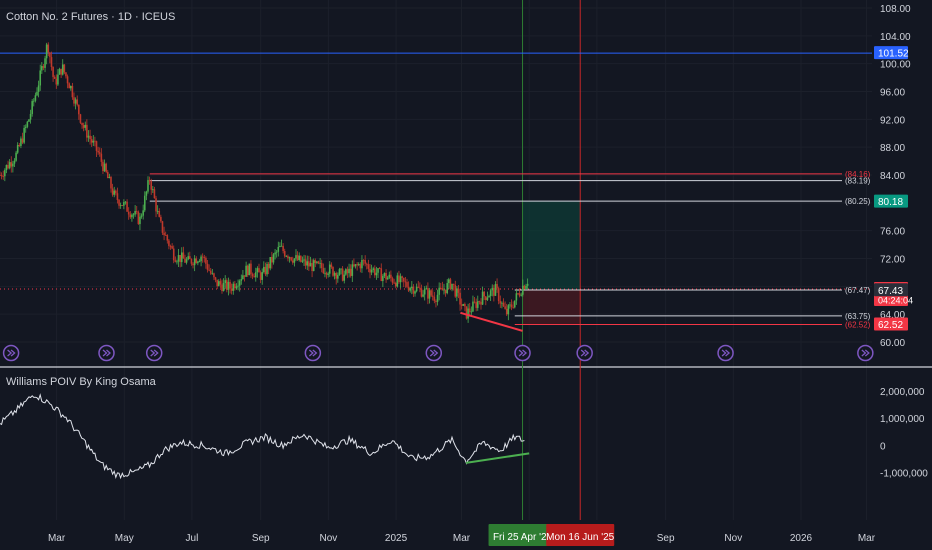 This screenshot has height=550, width=932. What do you see at coordinates (892, 176) in the screenshot?
I see `price-tick-label: 84.00` at bounding box center [892, 176].